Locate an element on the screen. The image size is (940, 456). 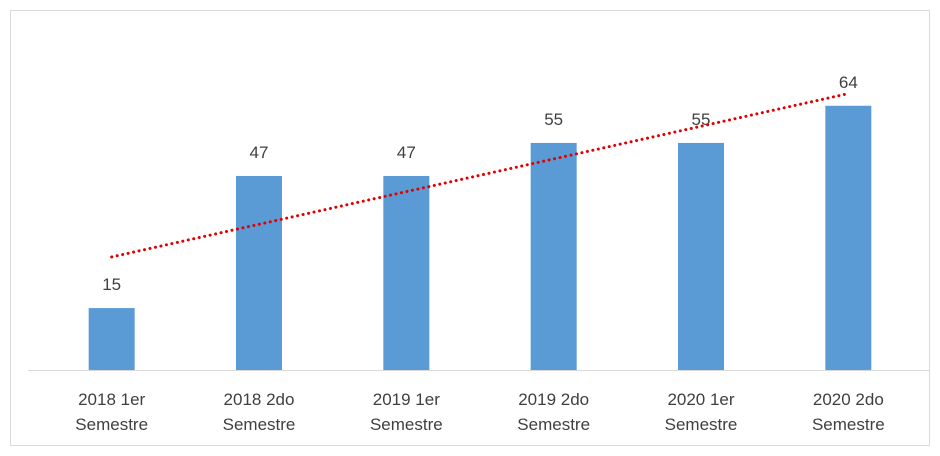
x-tick-label: 2018 1er Semestre is located at coordinates (112, 412).